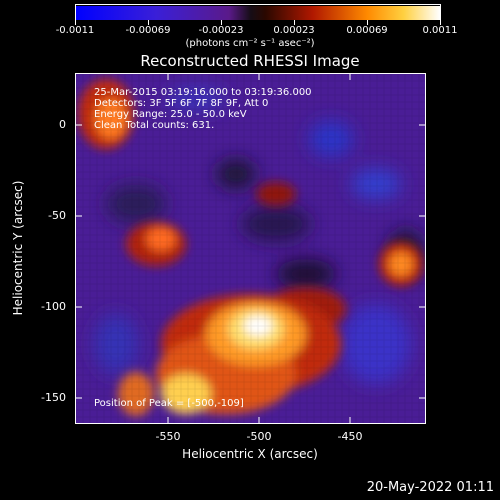  I want to click on annotation-time: 25-Mar-2015 03:19:16.000 to 03:19:36.000, so click(203, 92).